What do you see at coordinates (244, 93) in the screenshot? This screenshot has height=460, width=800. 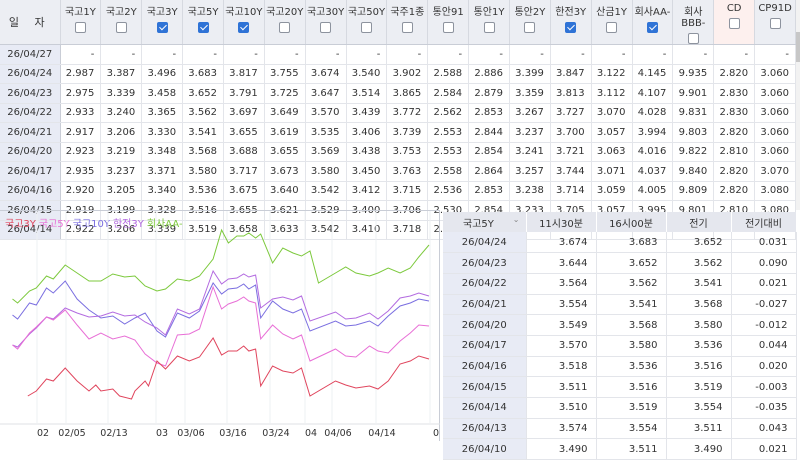 I see `rate-cell: 3.791` at bounding box center [244, 93].